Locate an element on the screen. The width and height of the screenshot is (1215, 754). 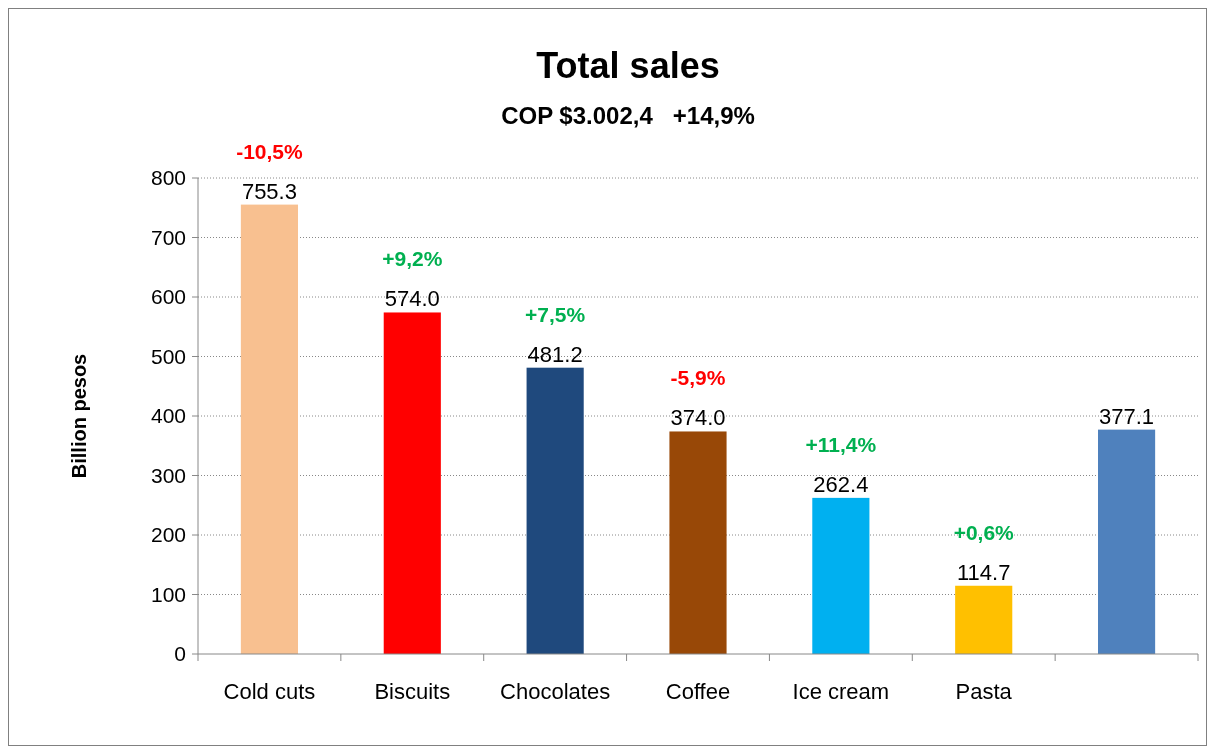
y-tick-label: 600 is located at coordinates (168, 297).